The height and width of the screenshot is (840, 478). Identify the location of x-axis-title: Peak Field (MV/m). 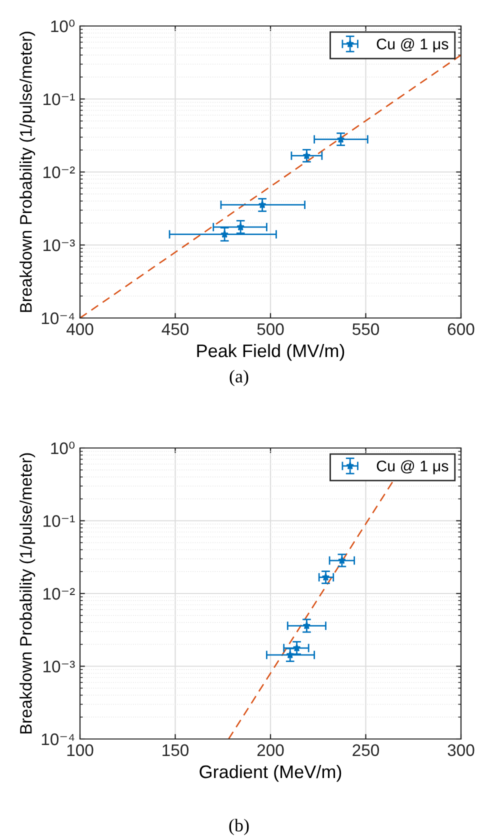
(270, 352).